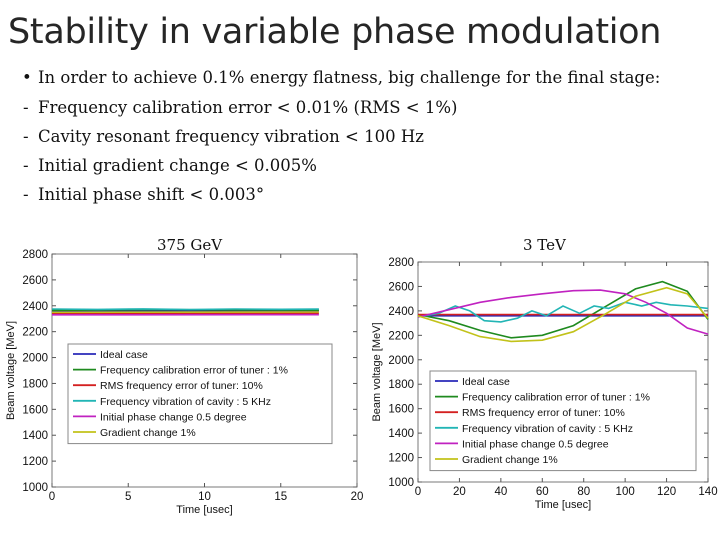  I want to click on sub-item-3: - Initial phase shift < 0.003°, so click(365, 194).